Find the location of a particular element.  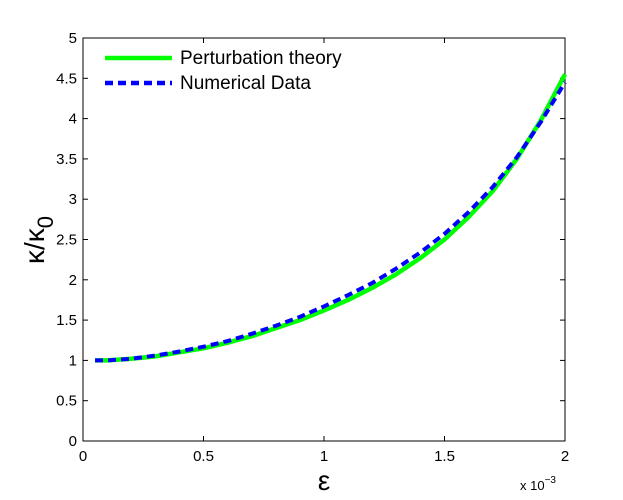

legend: Perturbation theory Numerical Data is located at coordinates (223, 71).